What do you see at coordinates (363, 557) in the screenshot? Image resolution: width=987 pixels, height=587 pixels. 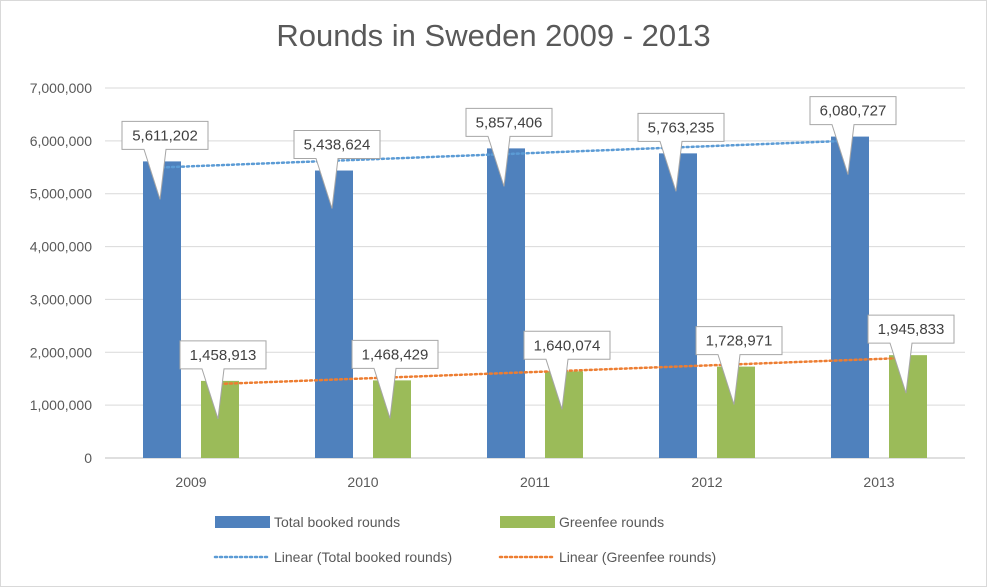 I see `legend-label: Linear (Total booked rounds)` at bounding box center [363, 557].